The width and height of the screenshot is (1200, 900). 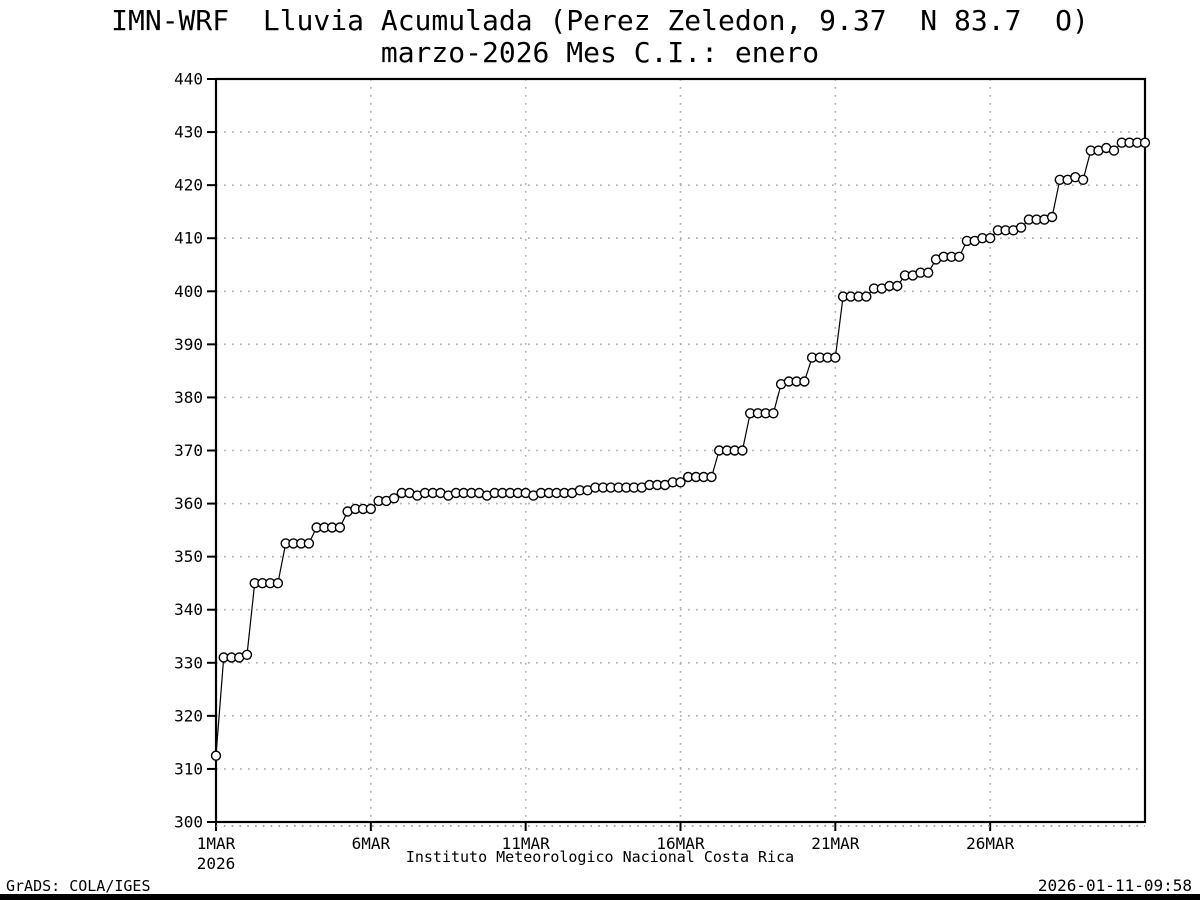 What do you see at coordinates (526, 843) in the screenshot?
I see `x-tick-label: 11MAR` at bounding box center [526, 843].